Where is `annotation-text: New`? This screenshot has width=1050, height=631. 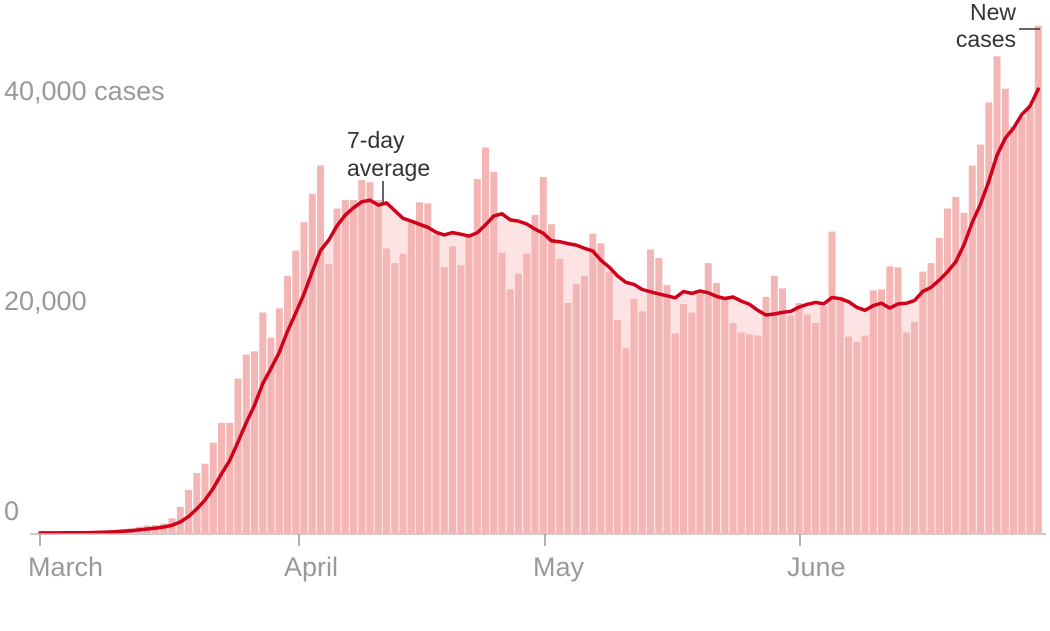 annotation-text: New is located at coordinates (993, 12).